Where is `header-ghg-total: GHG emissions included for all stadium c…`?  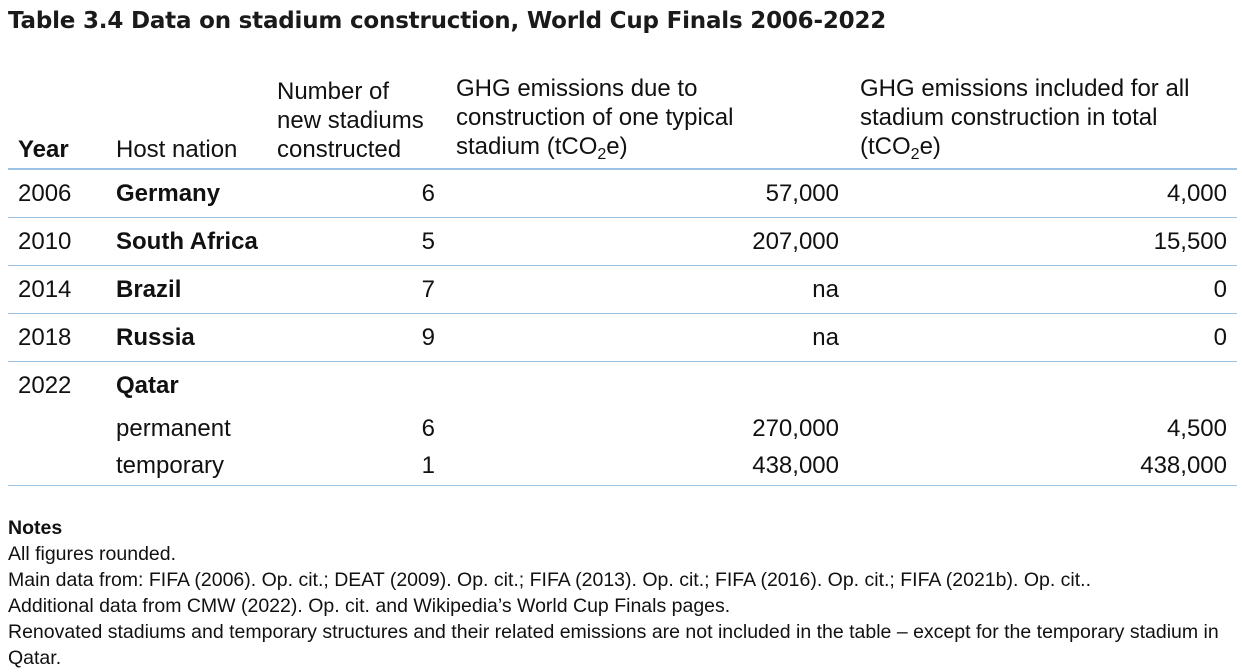 header-ghg-total: GHG emissions included for all stadium c… is located at coordinates (1024, 119).